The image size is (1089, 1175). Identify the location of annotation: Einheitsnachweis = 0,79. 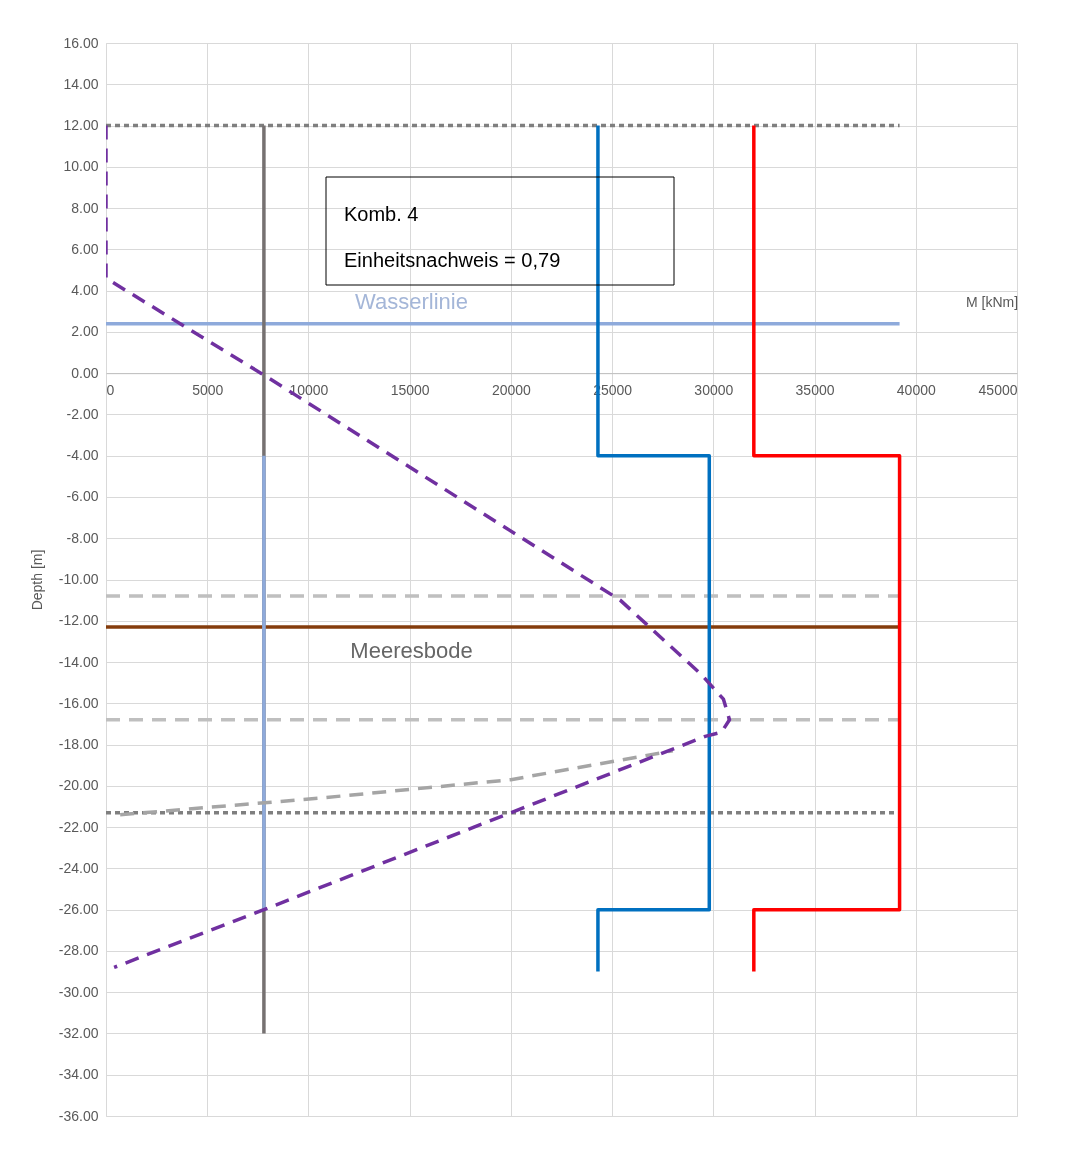
(452, 260).